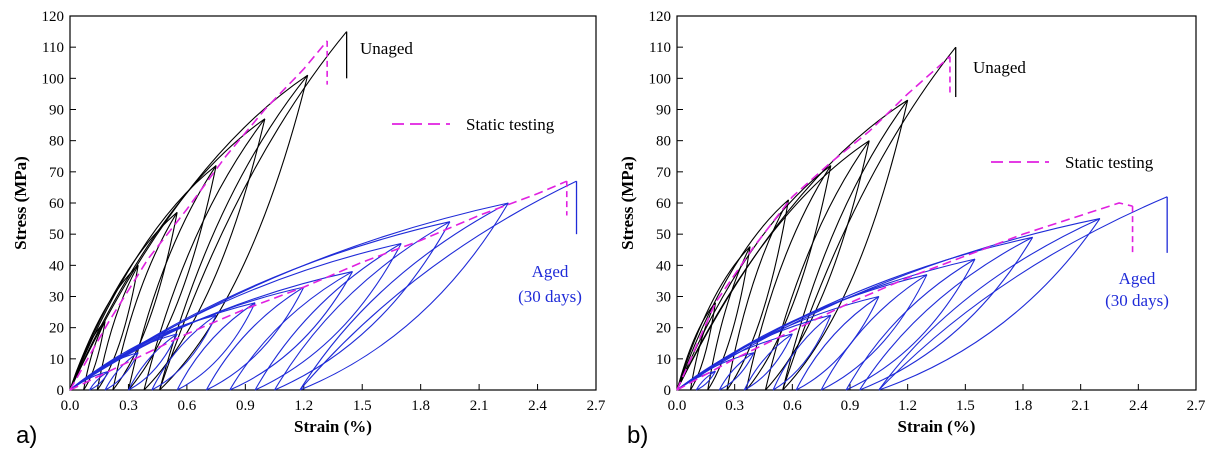  Describe the element at coordinates (56, 204) in the screenshot. I see `y-tick-label: 60` at that location.